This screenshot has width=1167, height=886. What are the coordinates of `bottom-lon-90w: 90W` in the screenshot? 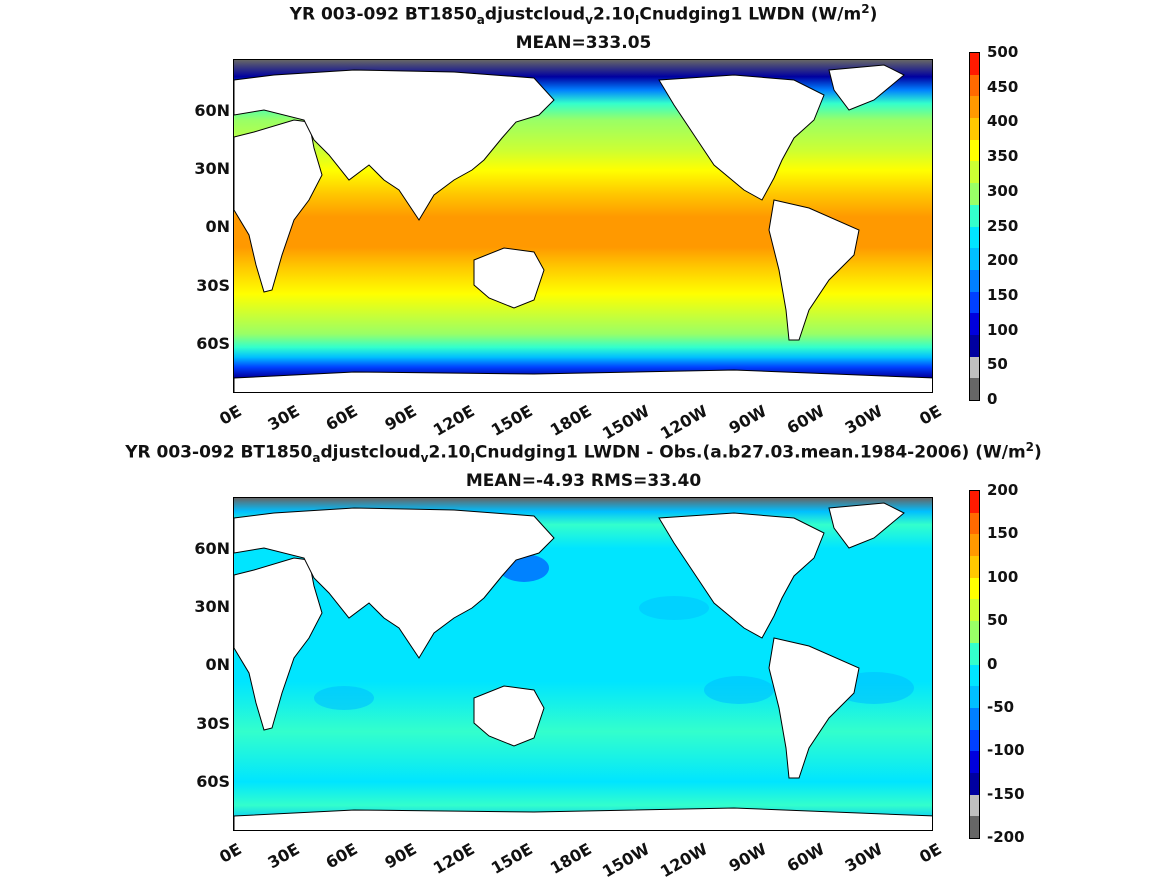 It's located at (747, 857).